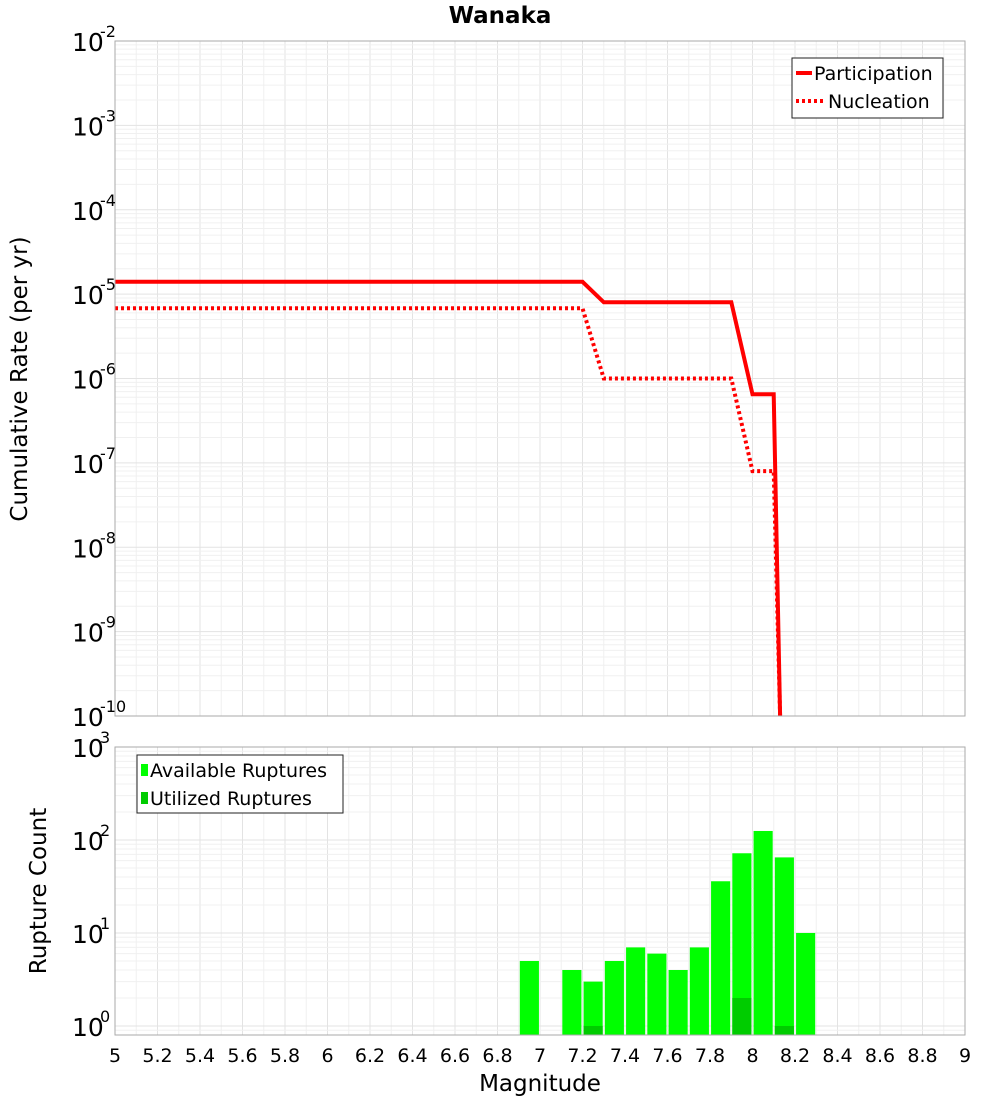  What do you see at coordinates (327, 1056) in the screenshot?
I see `x-tick-label: 6` at bounding box center [327, 1056].